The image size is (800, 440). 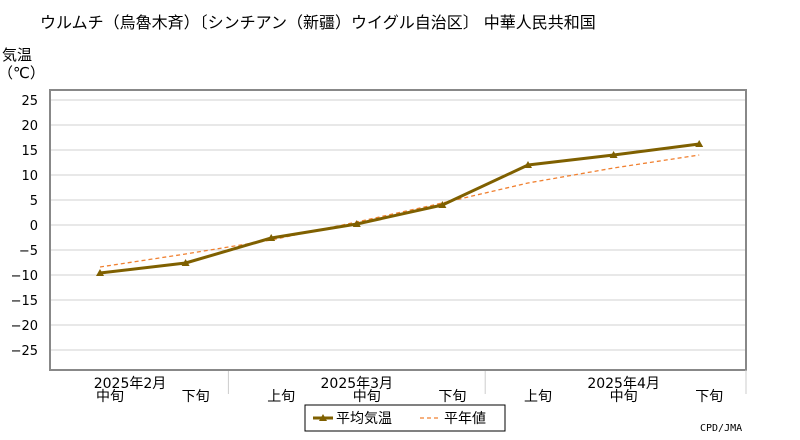 I want to click on y-tick-label: −15, so click(x=24, y=301).